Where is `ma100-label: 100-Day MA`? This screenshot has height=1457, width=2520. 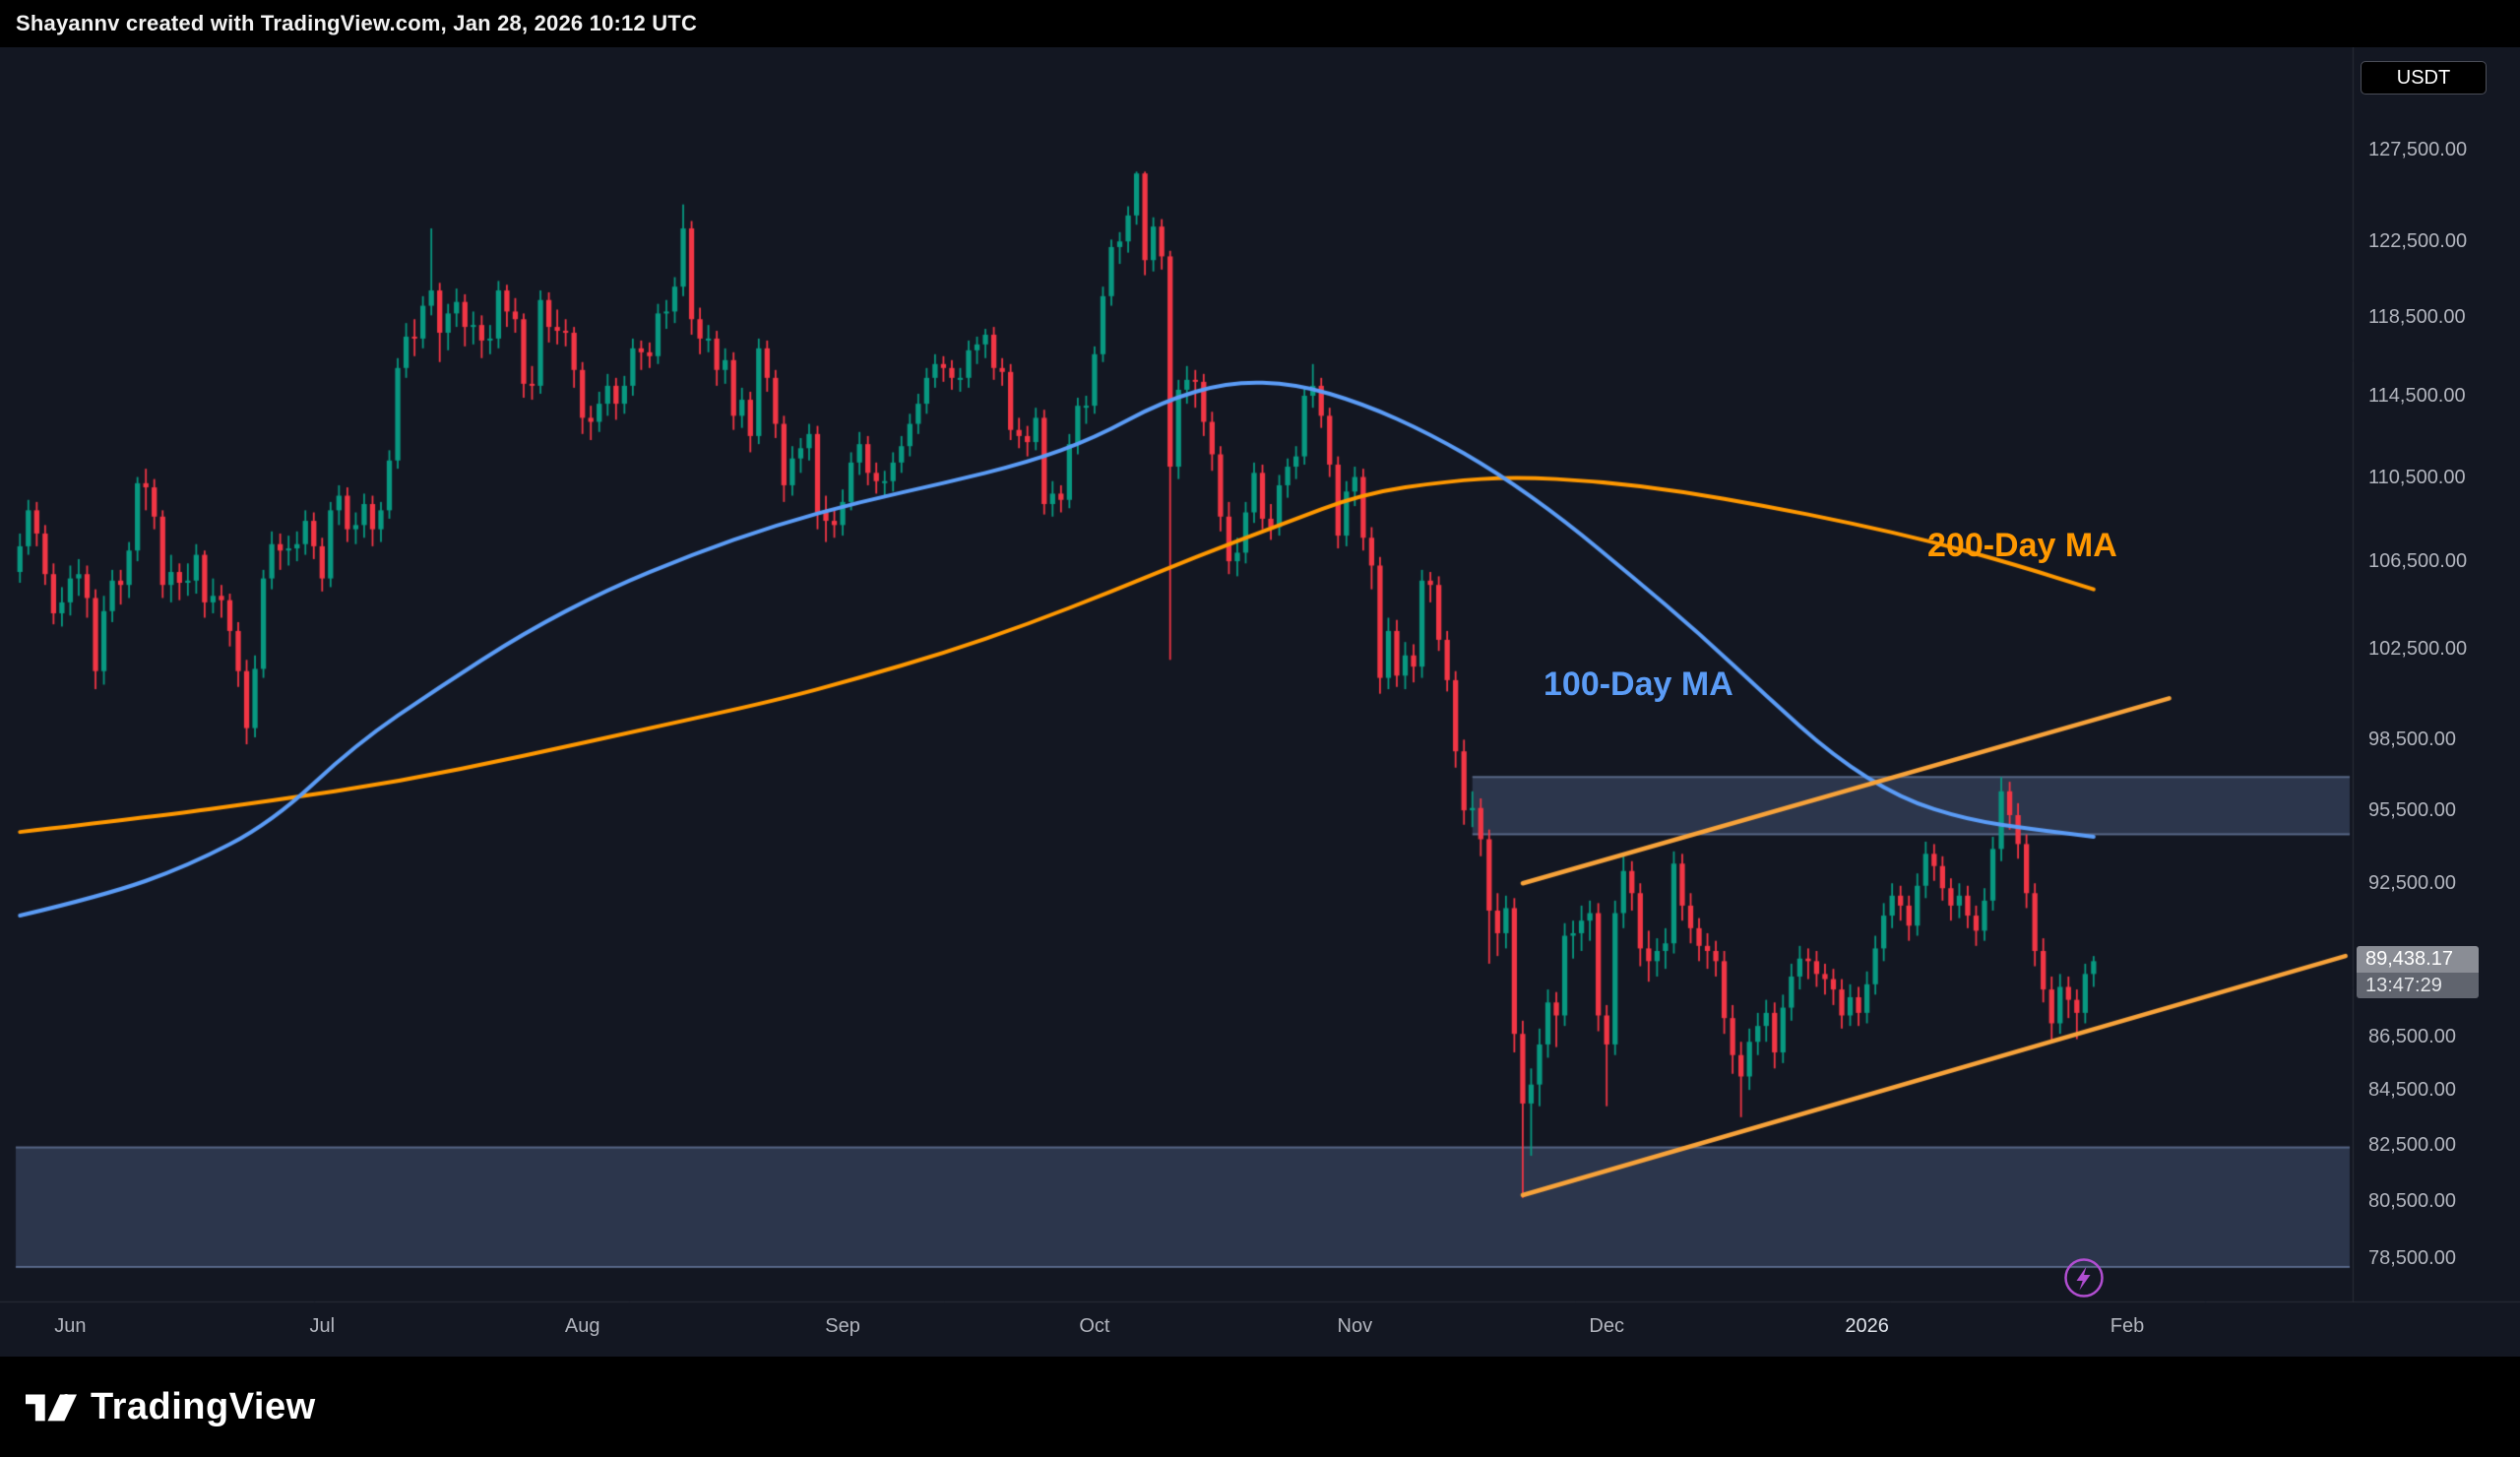
ma100-label: 100-Day MA is located at coordinates (1638, 684).